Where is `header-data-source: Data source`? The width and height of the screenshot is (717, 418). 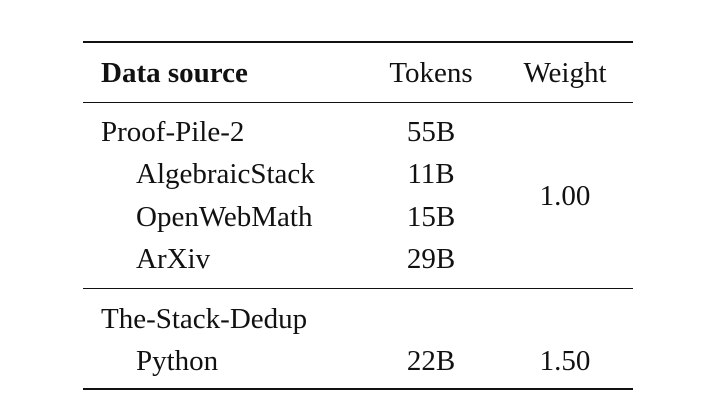 header-data-source: Data source is located at coordinates (174, 73).